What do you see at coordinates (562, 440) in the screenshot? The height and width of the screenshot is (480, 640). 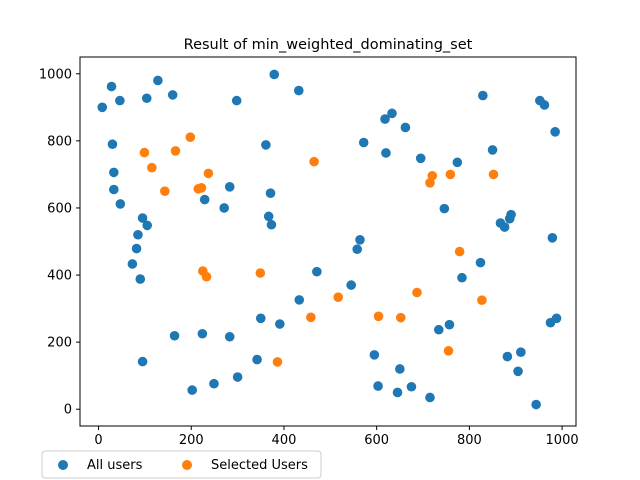 I see `x-tick-label: 1000` at bounding box center [562, 440].